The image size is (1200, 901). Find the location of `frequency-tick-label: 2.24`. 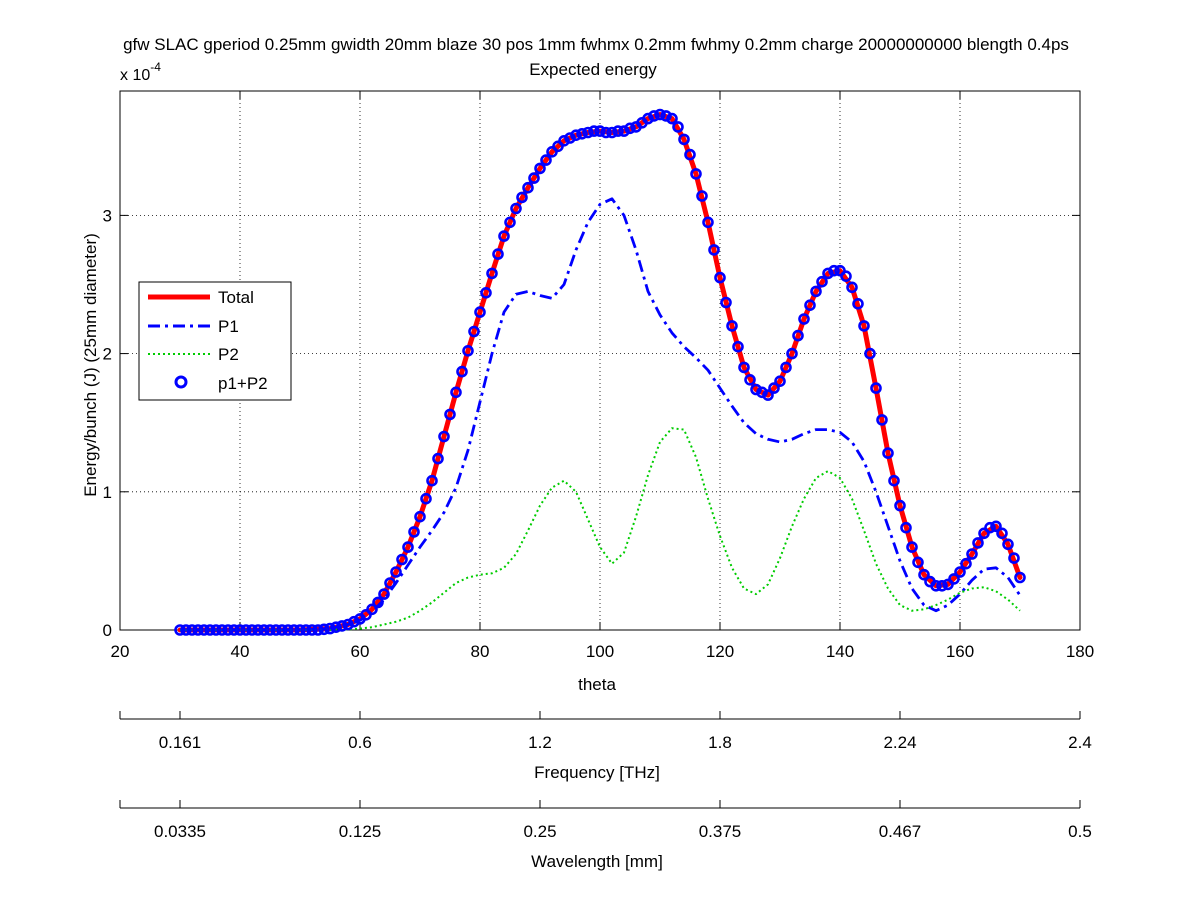

frequency-tick-label: 2.24 is located at coordinates (899, 742).